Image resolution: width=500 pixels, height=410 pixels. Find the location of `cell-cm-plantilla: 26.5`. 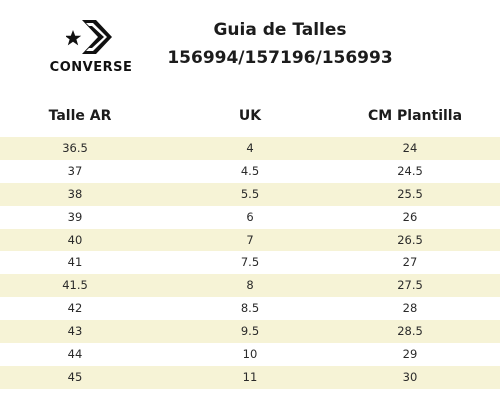

cell-cm-plantilla: 26.5 is located at coordinates (410, 239).